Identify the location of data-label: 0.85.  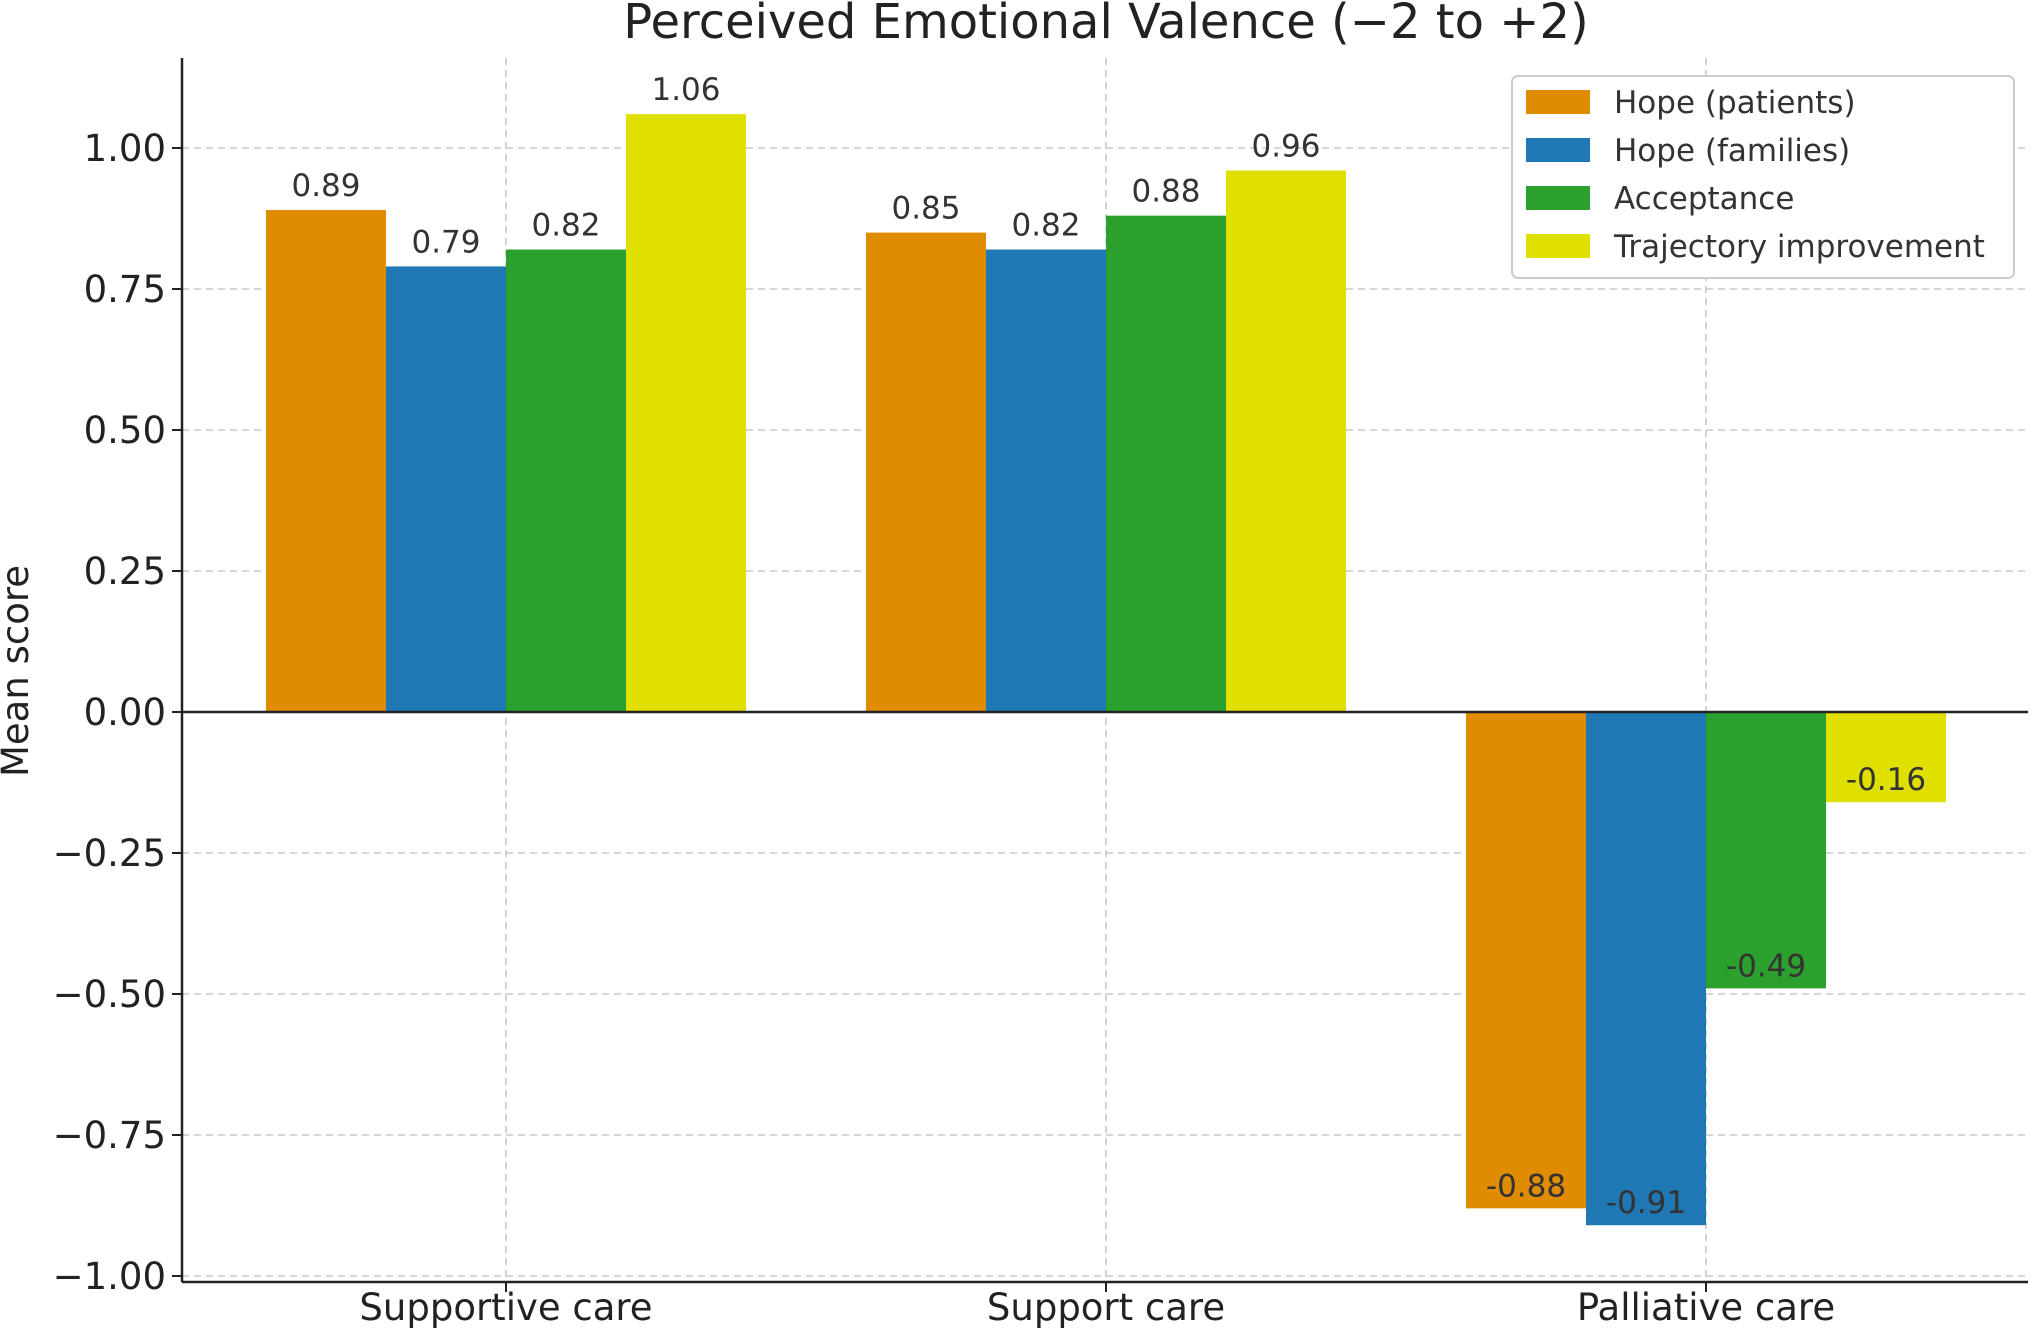
(925, 209).